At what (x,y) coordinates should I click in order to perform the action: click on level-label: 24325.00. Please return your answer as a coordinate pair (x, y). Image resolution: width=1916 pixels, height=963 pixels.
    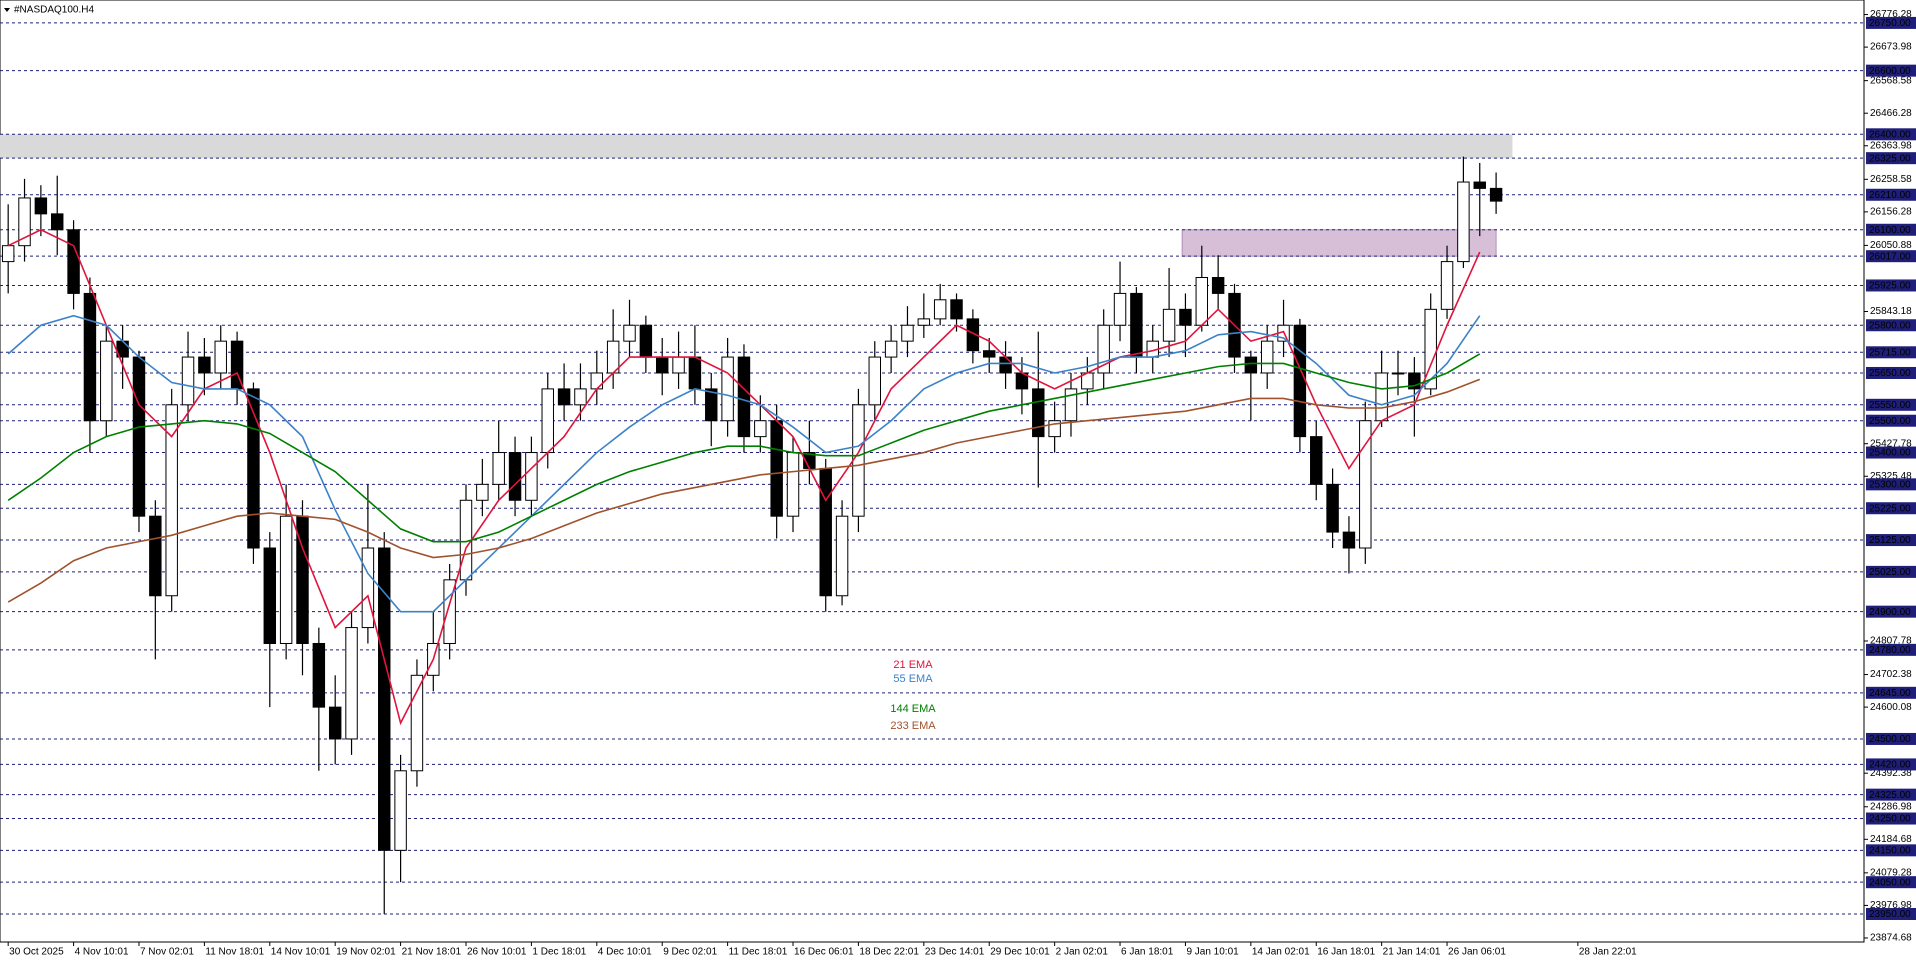
    Looking at the image, I should click on (1890, 795).